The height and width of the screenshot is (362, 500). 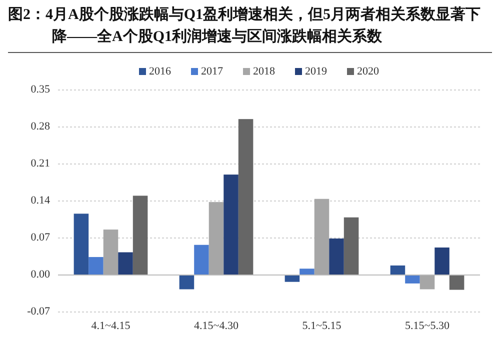 I want to click on legend-label: 2018, so click(x=264, y=72).